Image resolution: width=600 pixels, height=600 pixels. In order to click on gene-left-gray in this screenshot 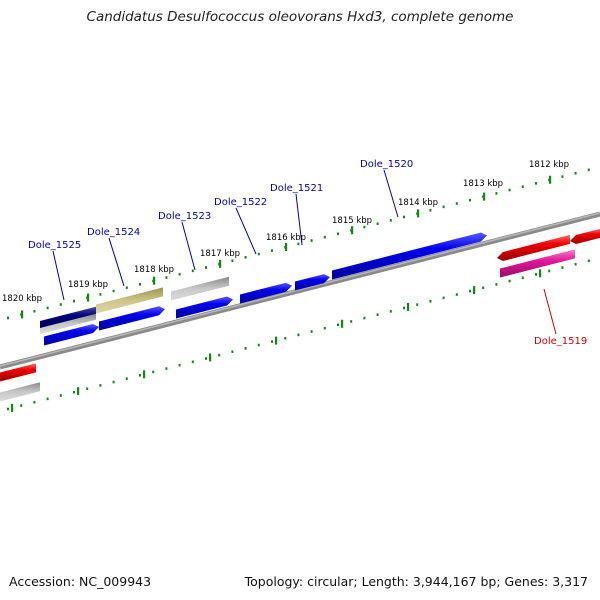, I will do `click(20, 392)`.